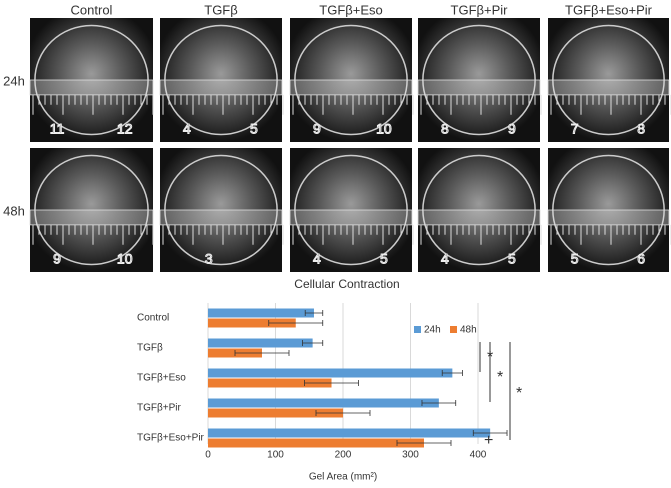 Image resolution: width=671 pixels, height=488 pixels. Describe the element at coordinates (14, 210) in the screenshot. I see `row-label: 48h` at that location.